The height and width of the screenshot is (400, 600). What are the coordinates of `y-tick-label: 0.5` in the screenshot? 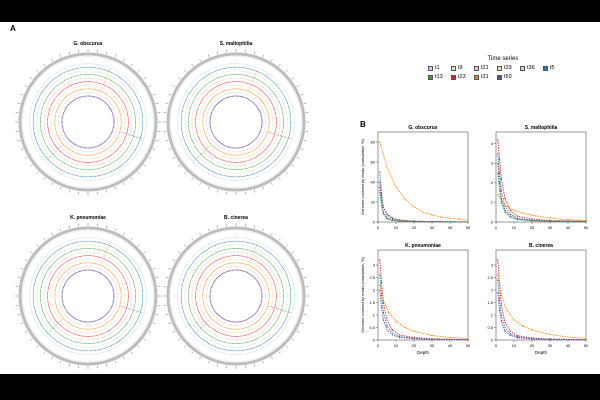 It's located at (372, 327).